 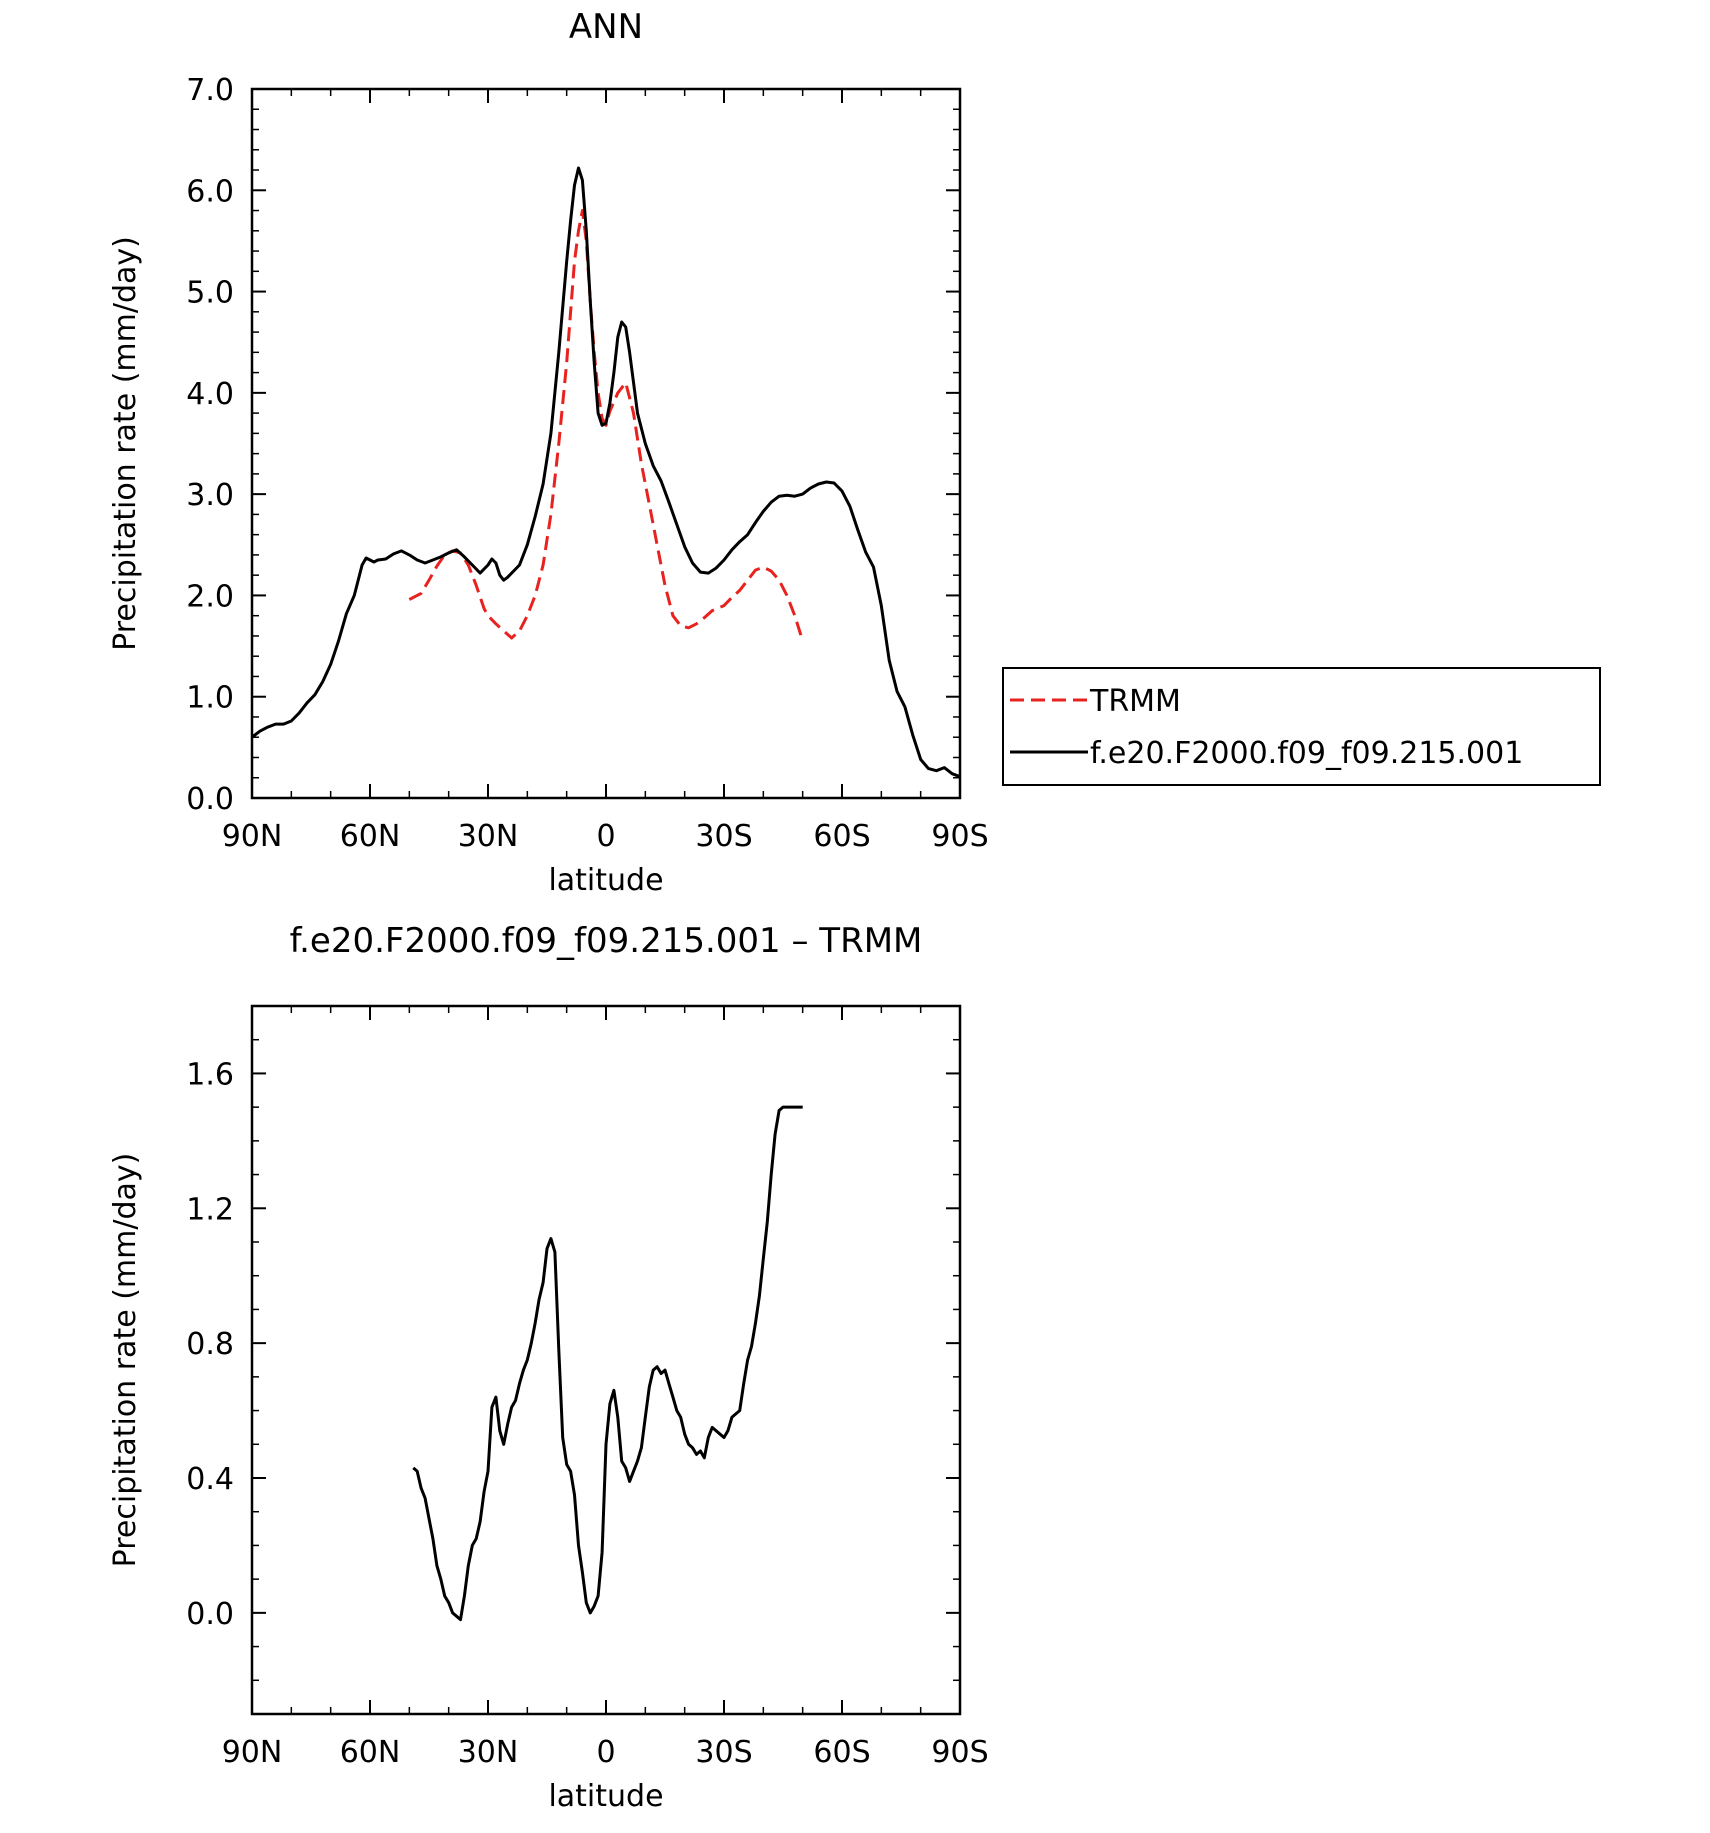 I want to click on chart-title: ANN, so click(x=606, y=27).